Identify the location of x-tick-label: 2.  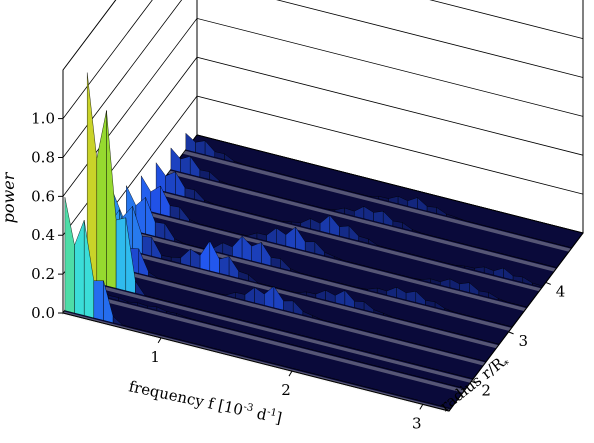
(286, 390).